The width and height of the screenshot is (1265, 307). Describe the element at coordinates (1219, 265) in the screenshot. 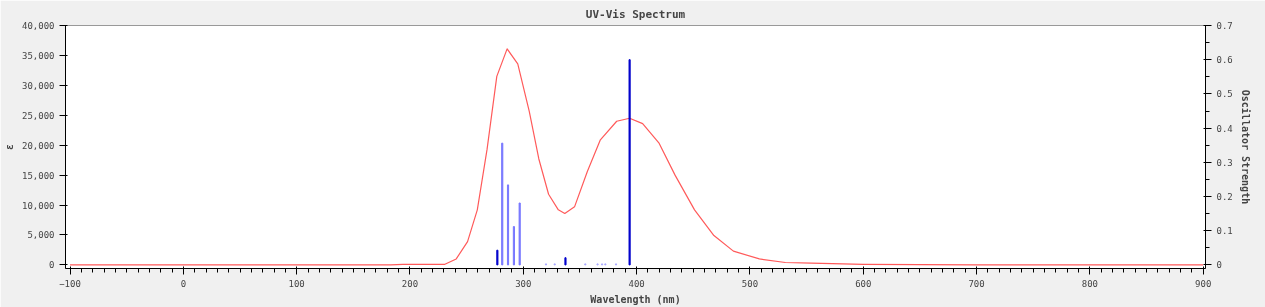

I see `y2-tick-label: 0` at that location.